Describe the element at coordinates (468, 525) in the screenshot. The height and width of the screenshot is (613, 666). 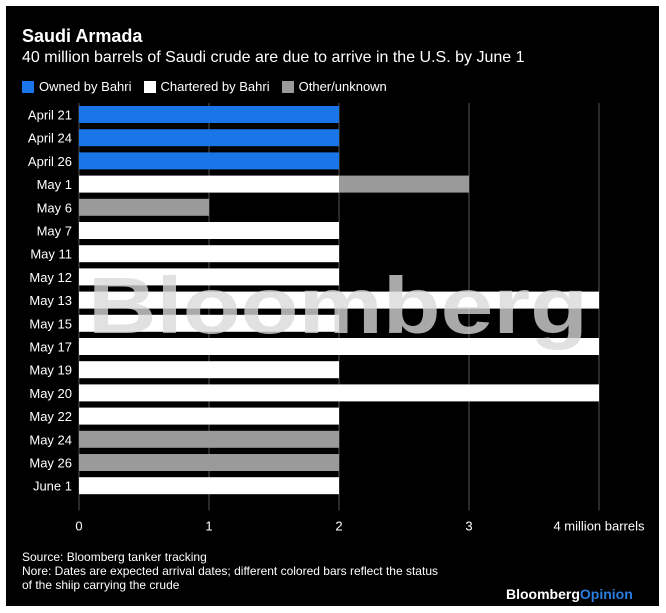
I see `x-tick-label-3: 3` at that location.